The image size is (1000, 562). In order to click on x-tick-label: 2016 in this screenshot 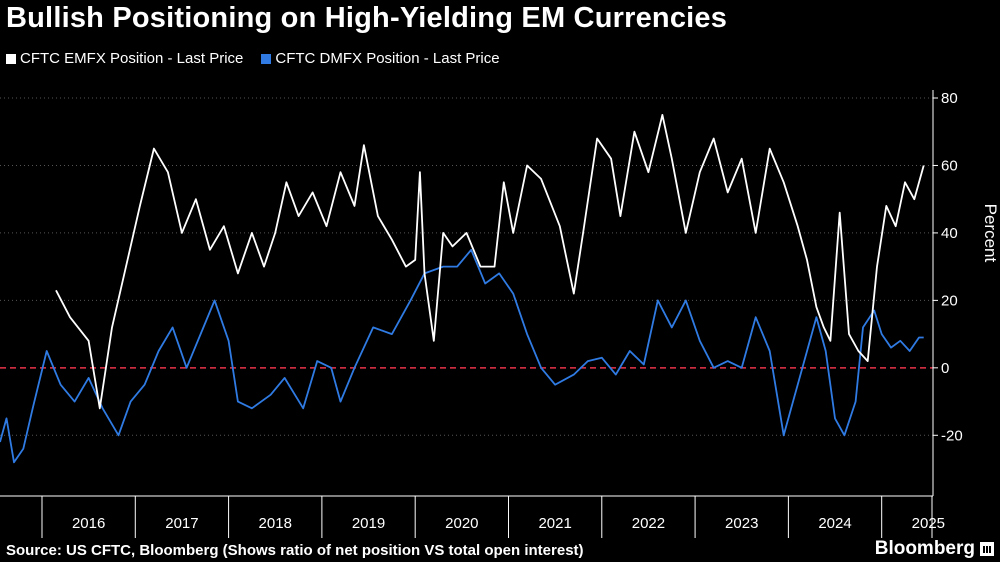, I will do `click(88, 523)`.